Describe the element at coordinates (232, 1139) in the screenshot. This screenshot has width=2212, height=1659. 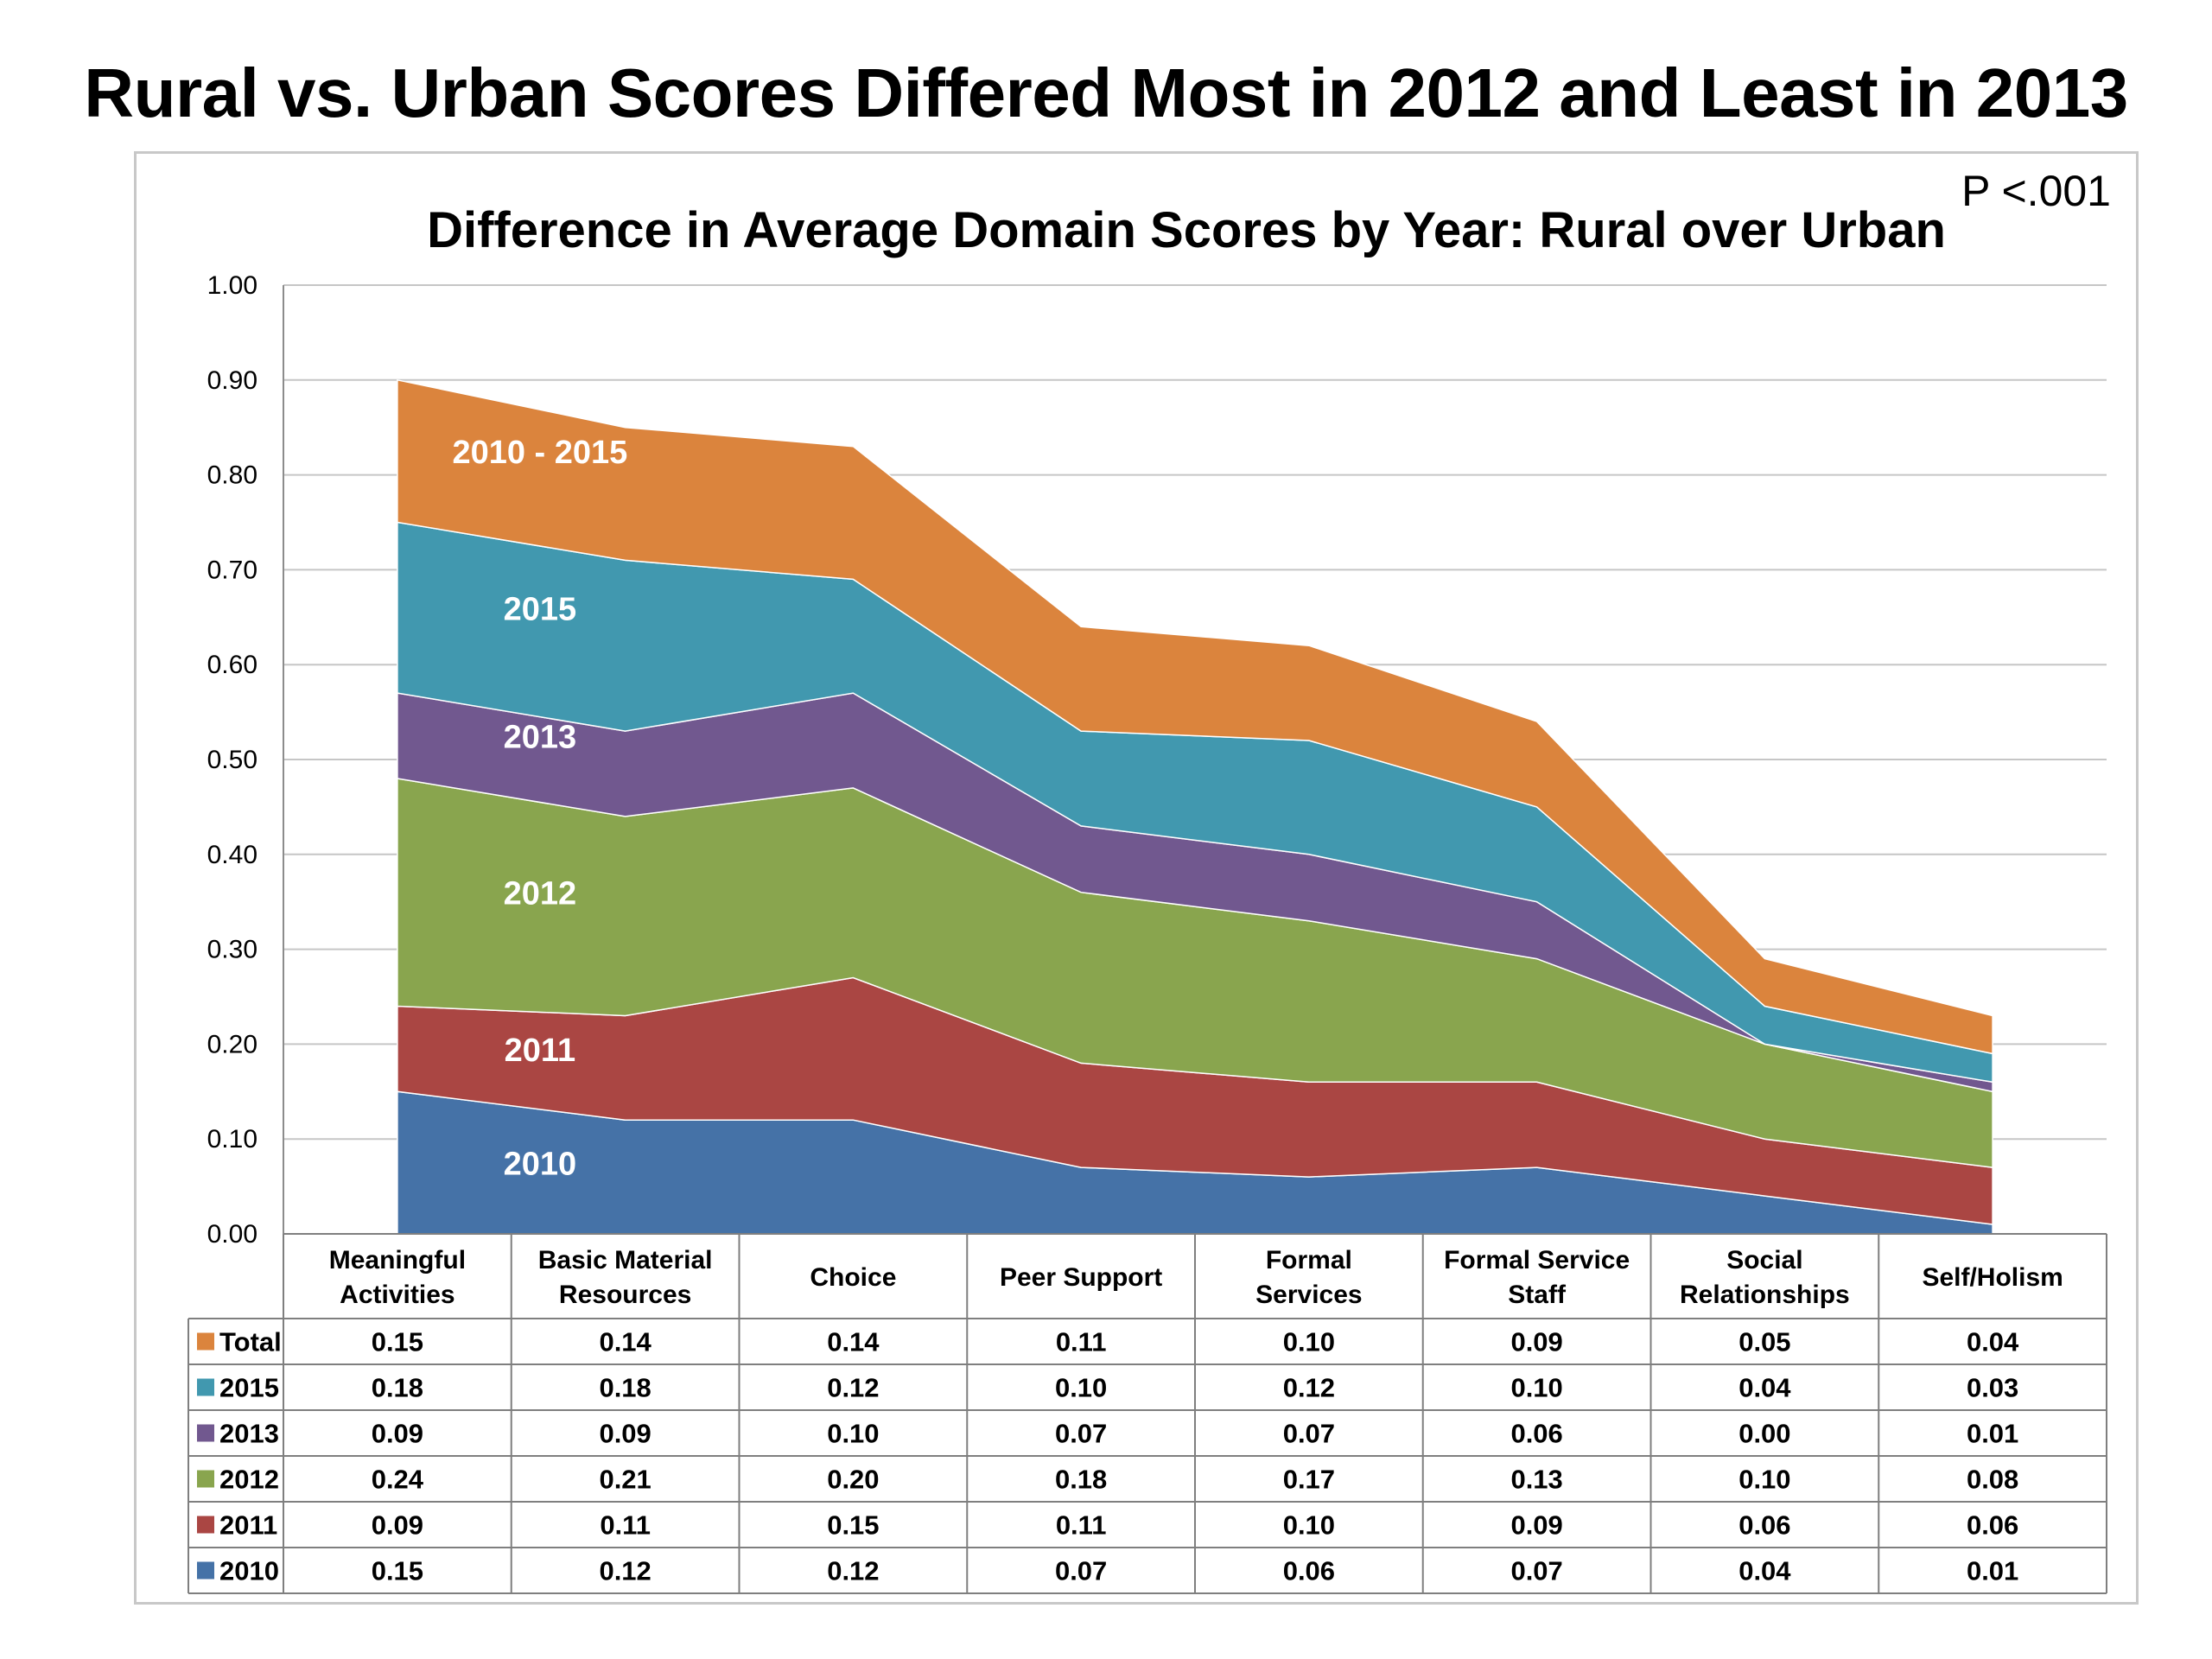
I see `y-tick-label: 0.10` at that location.